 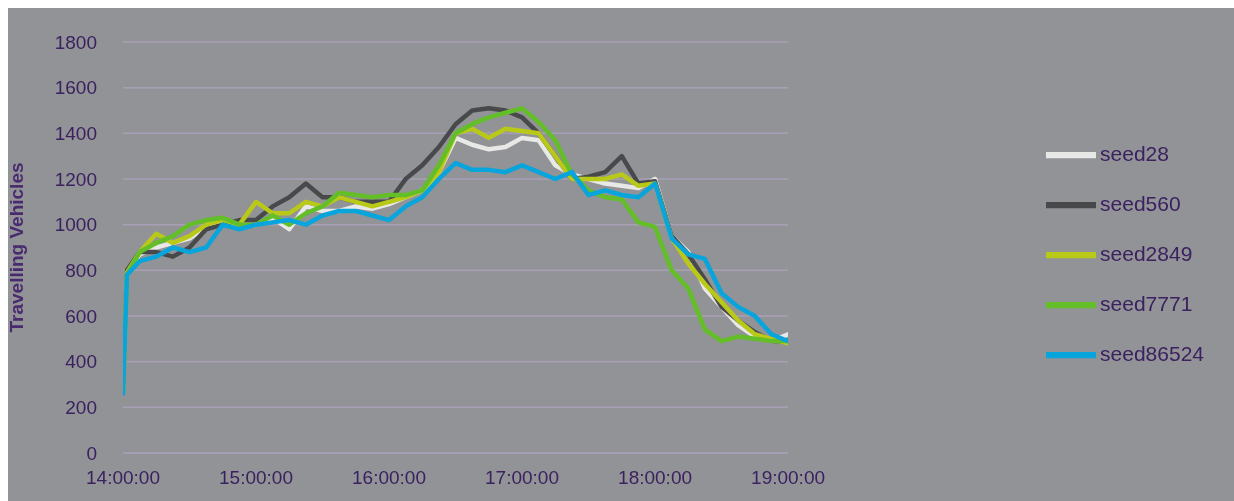 I want to click on y-tick-label: 1400, so click(x=75, y=134).